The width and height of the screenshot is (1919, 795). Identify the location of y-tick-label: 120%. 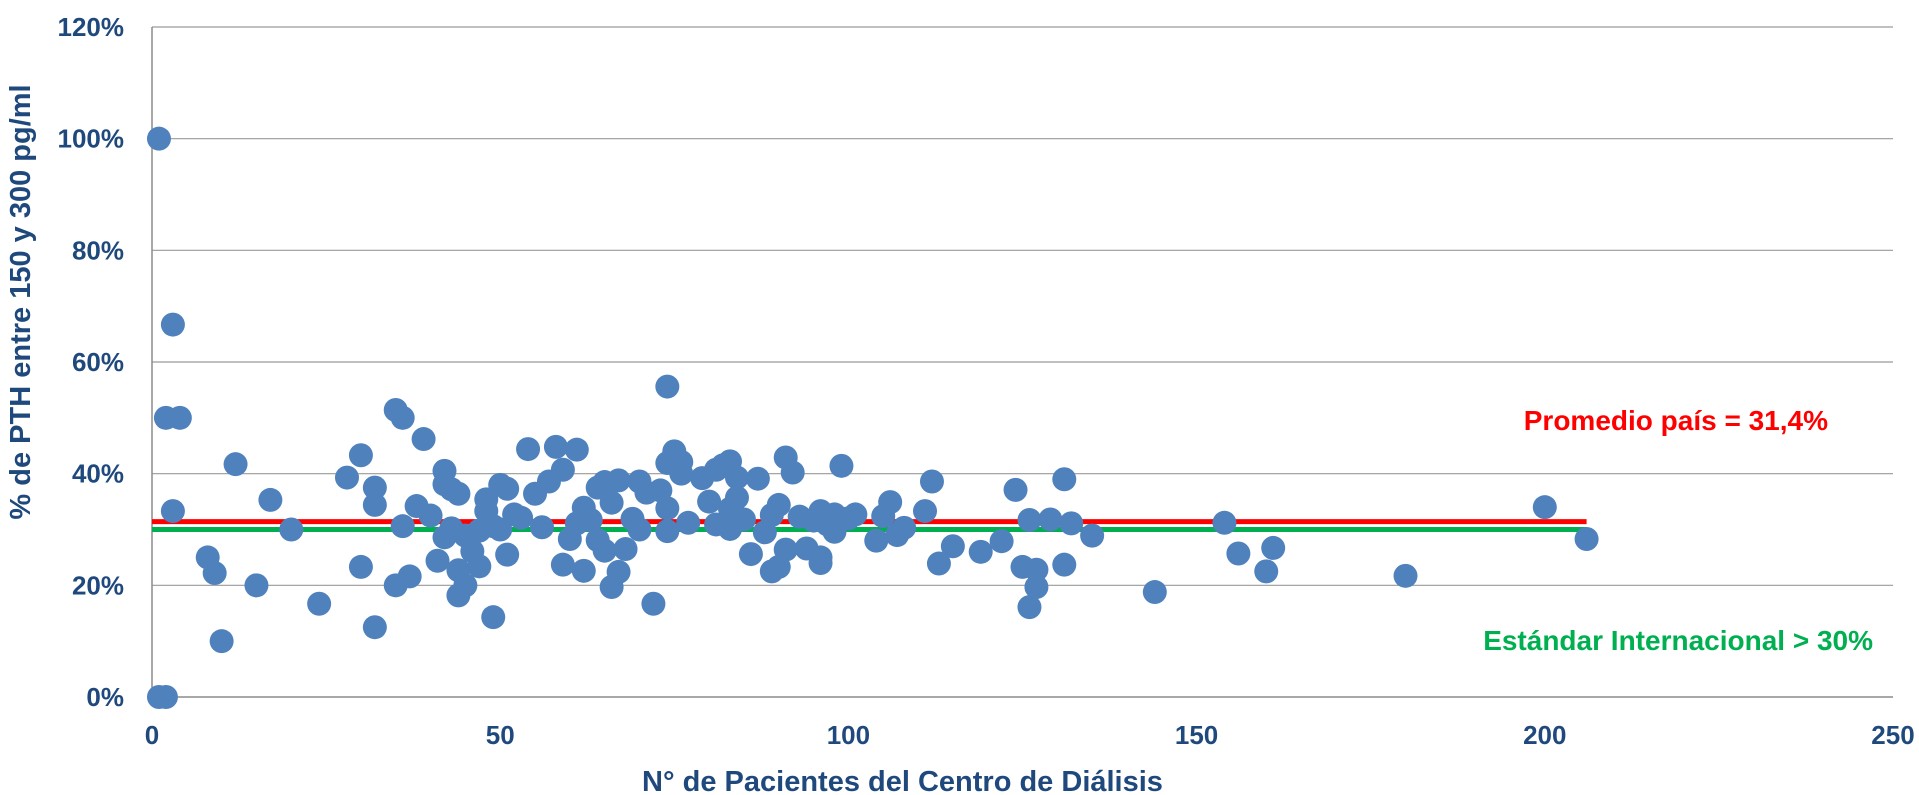
(91, 27).